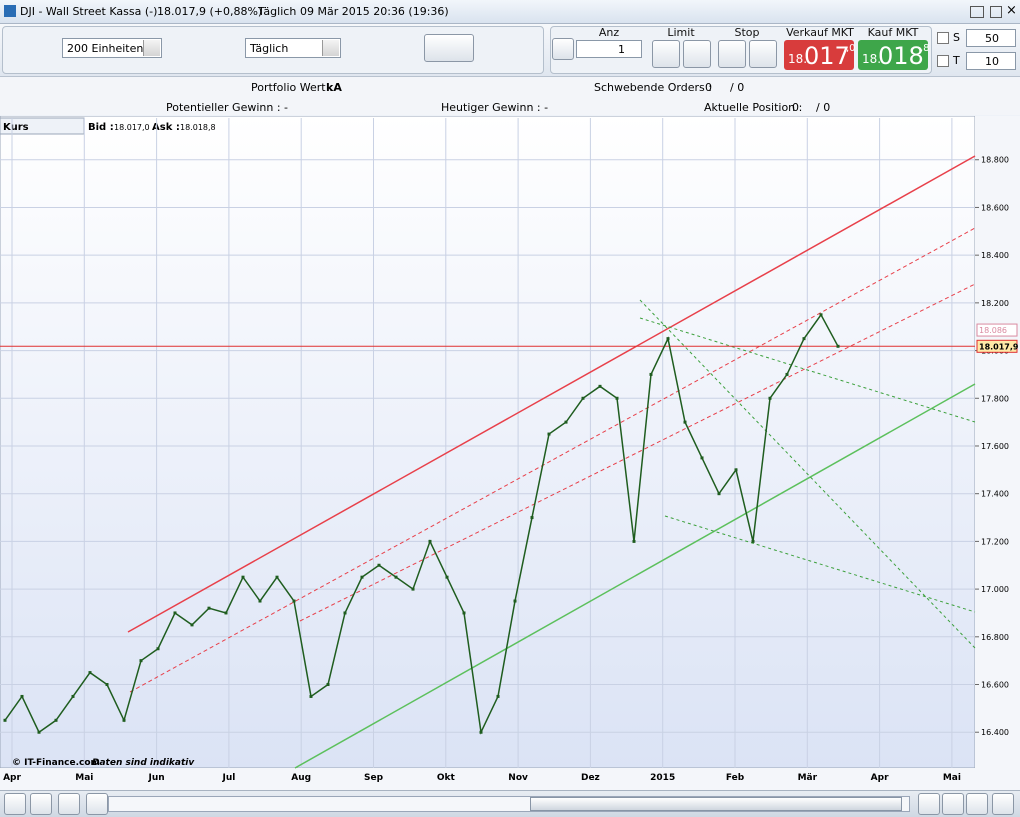 The width and height of the screenshot is (1020, 817). What do you see at coordinates (995, 732) in the screenshot?
I see `y-tick-label: 16.400` at bounding box center [995, 732].